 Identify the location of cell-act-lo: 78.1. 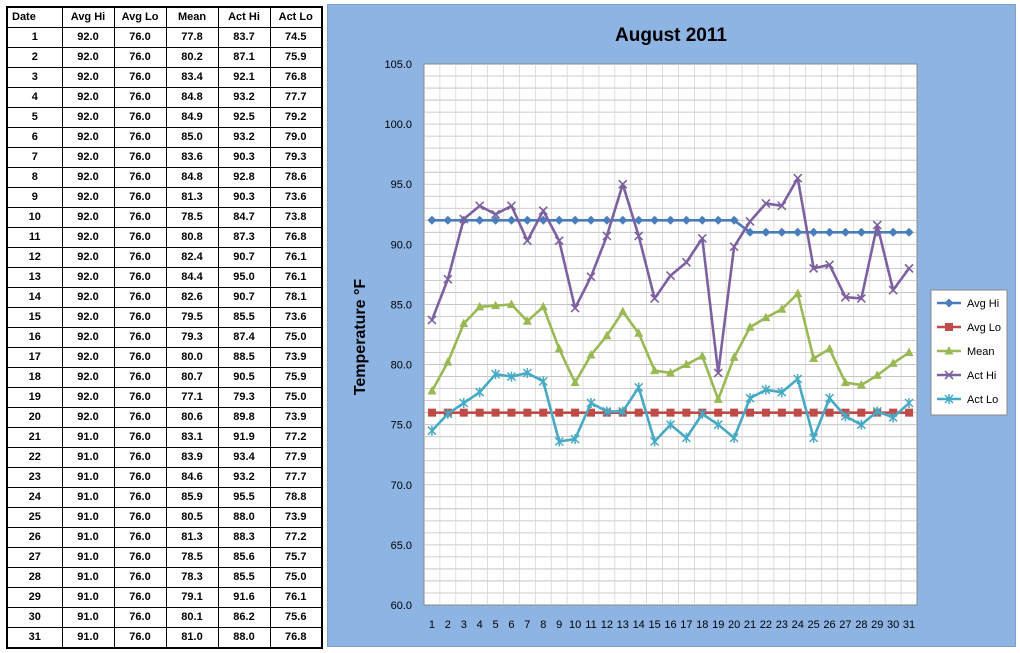
(296, 297).